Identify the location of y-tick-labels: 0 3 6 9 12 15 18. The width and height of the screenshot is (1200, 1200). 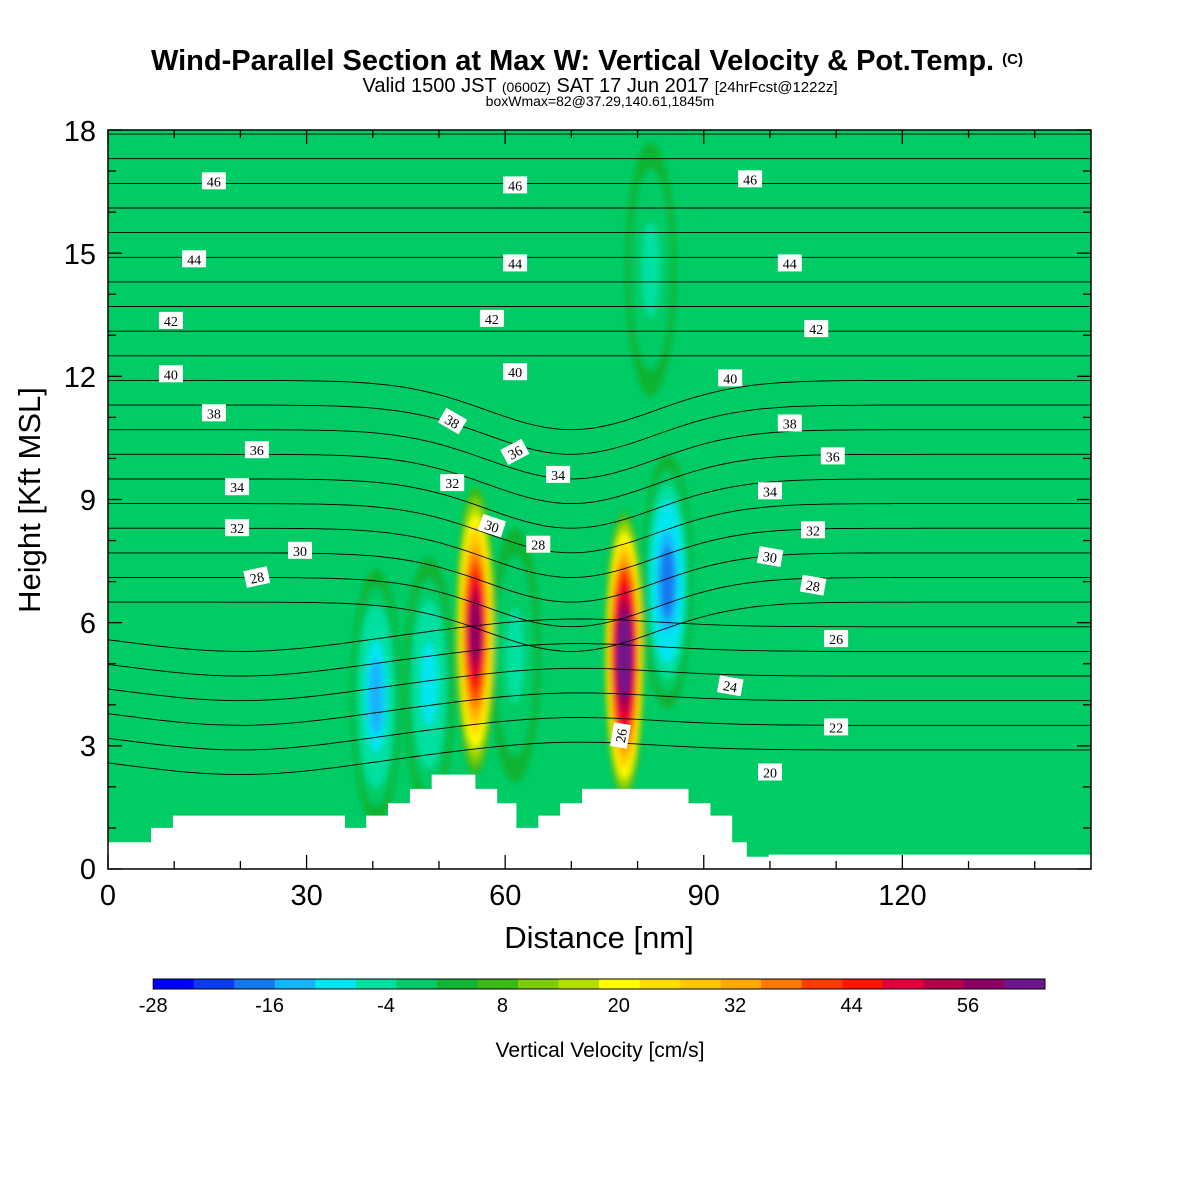
(80, 501).